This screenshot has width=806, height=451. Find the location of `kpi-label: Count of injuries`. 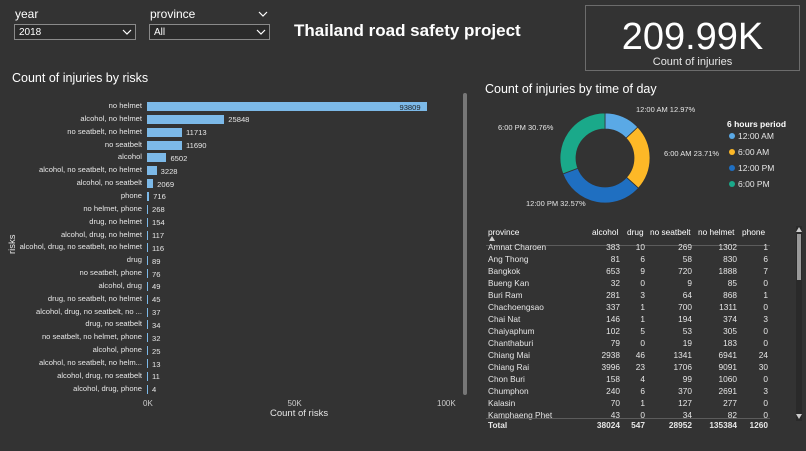

kpi-label: Count of injuries is located at coordinates (692, 62).